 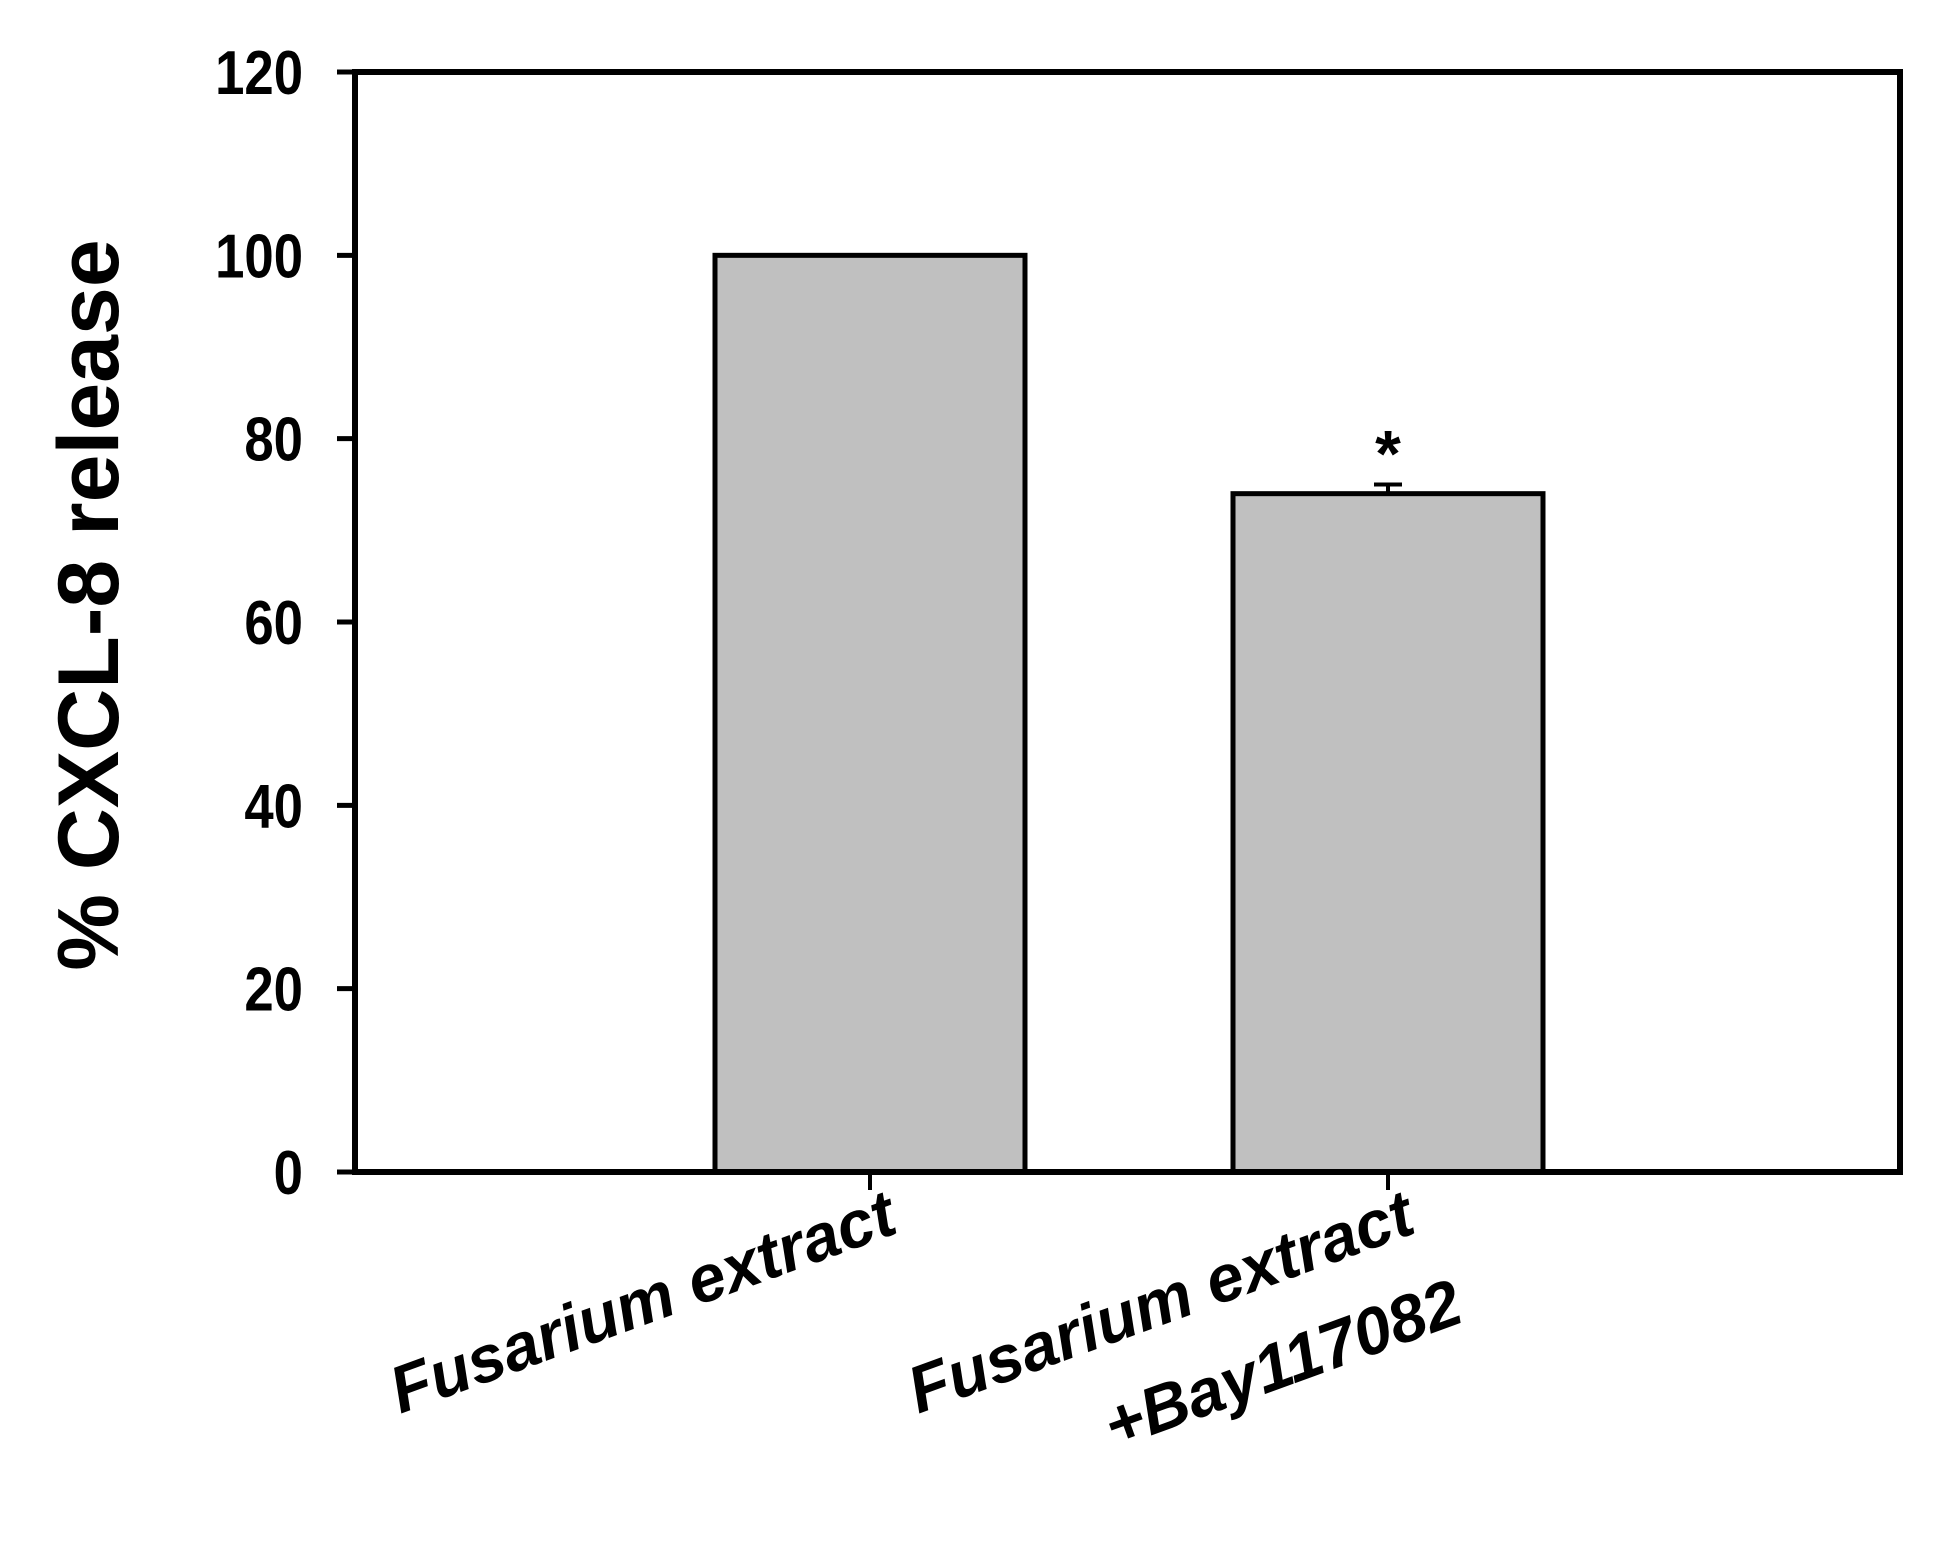 What do you see at coordinates (288, 1173) in the screenshot?
I see `y-tick-label: 0` at bounding box center [288, 1173].